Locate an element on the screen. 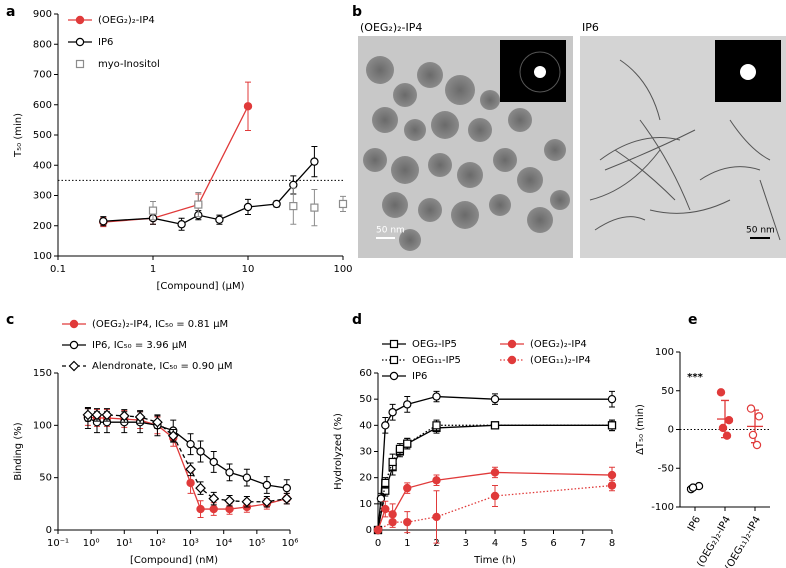 The height and width of the screenshot is (568, 786). y-tick-label: 10 is located at coordinates (365, 504).